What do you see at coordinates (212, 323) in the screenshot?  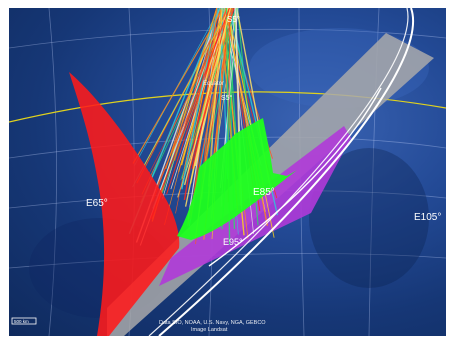 I see `attribution-line-1: Data SIO, NOAA, U.S. Navy, NGA, GEBCO` at bounding box center [212, 323].